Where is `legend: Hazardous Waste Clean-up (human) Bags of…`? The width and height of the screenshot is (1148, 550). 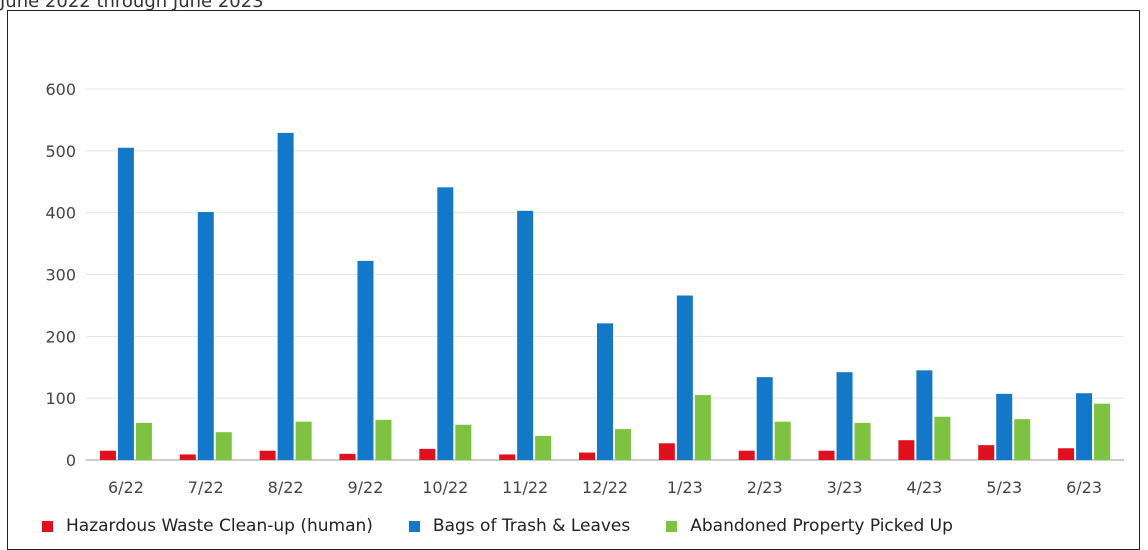
legend: Hazardous Waste Clean-up (human) Bags of… is located at coordinates (497, 526).